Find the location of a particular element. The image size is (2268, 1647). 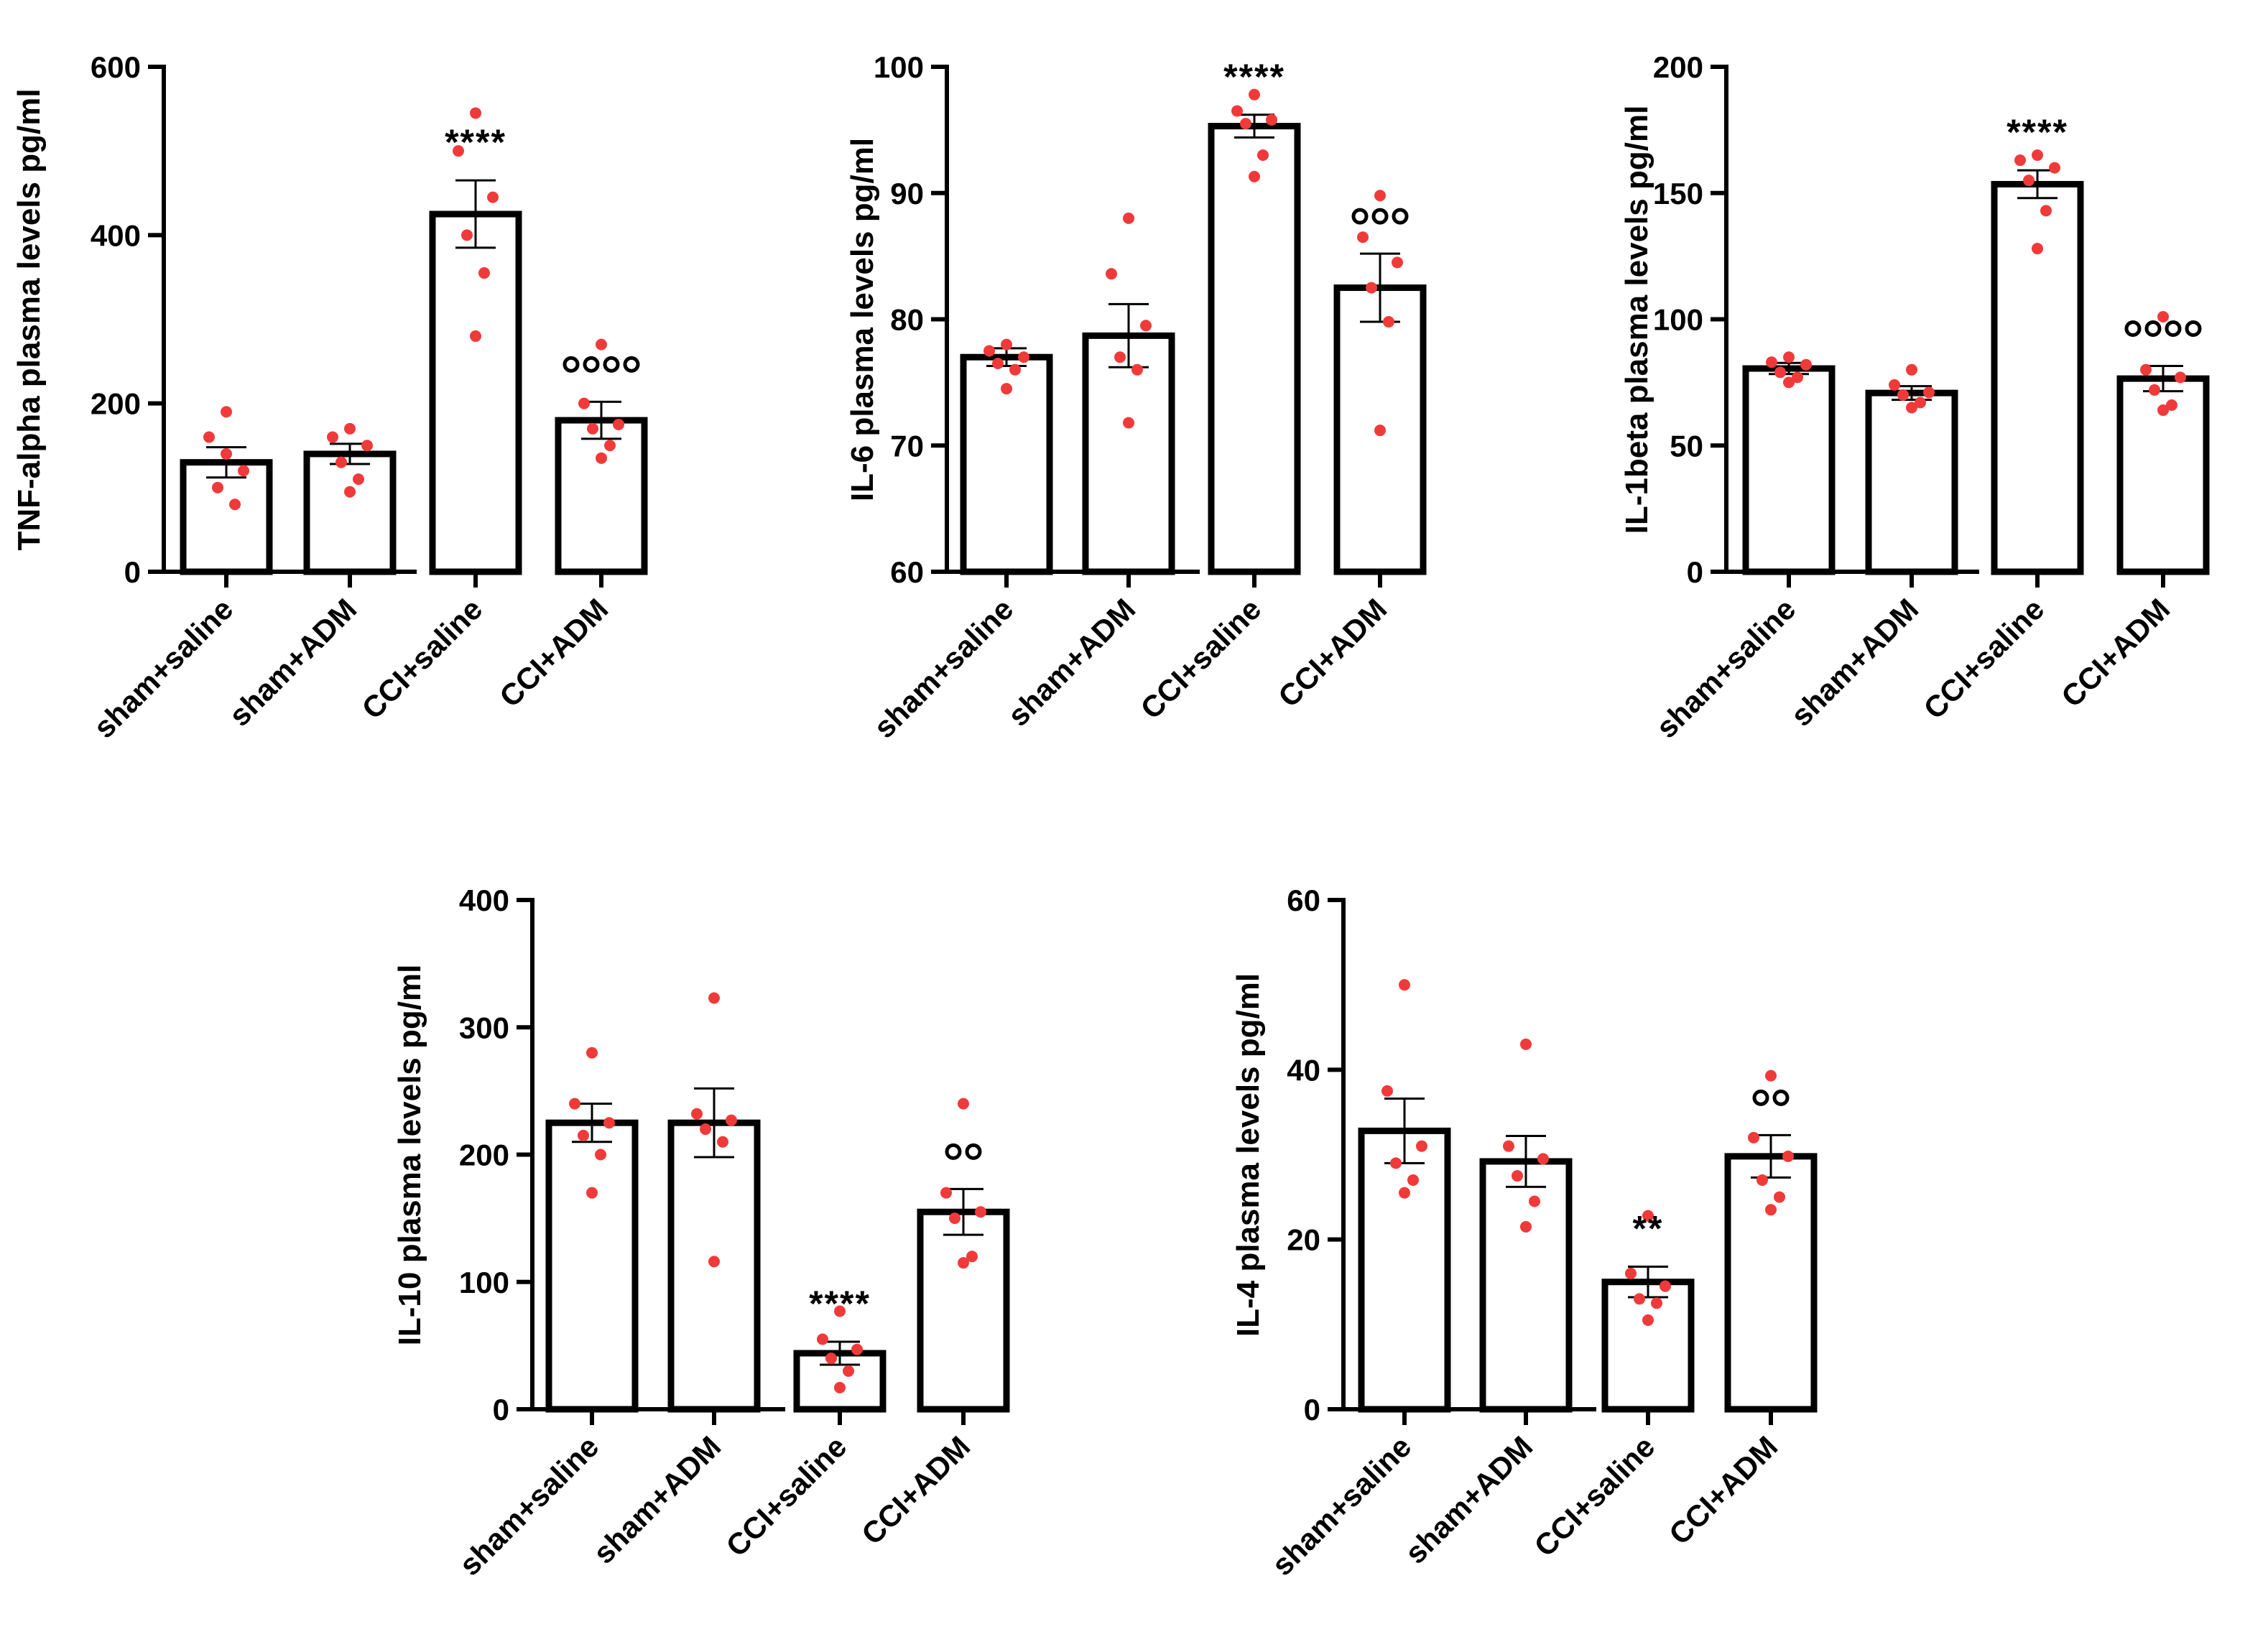

y-tick-label: 70 is located at coordinates (907, 446).